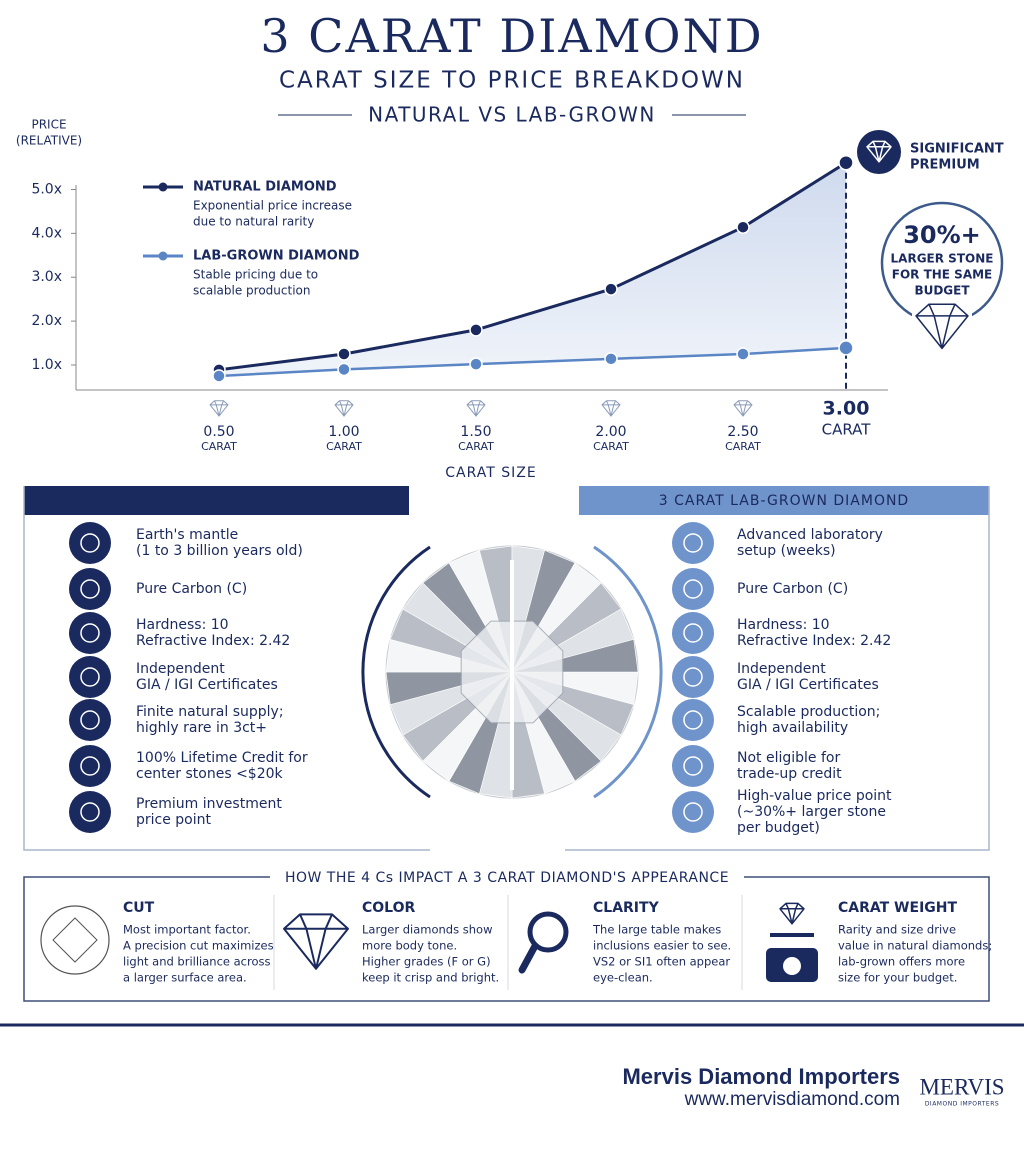 The image size is (1024, 1154). What do you see at coordinates (490, 473) in the screenshot?
I see `x-axis-label: CARAT SIZE` at bounding box center [490, 473].